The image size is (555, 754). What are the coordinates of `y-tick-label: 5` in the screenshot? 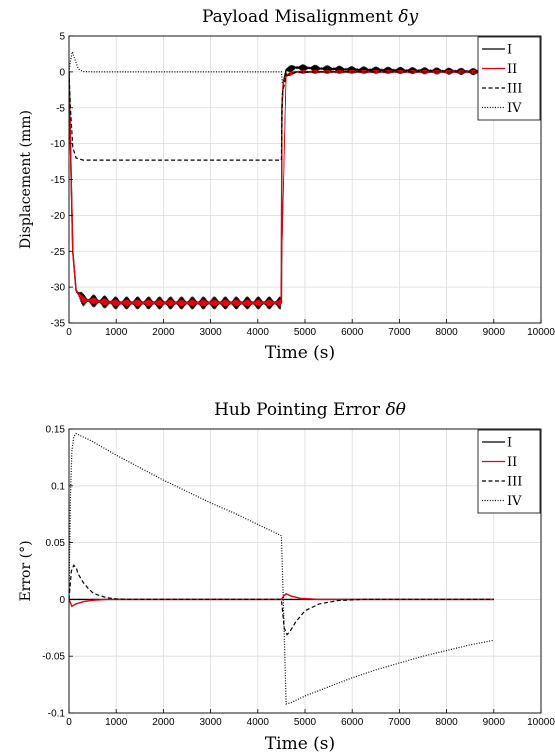 It's located at (62, 37).